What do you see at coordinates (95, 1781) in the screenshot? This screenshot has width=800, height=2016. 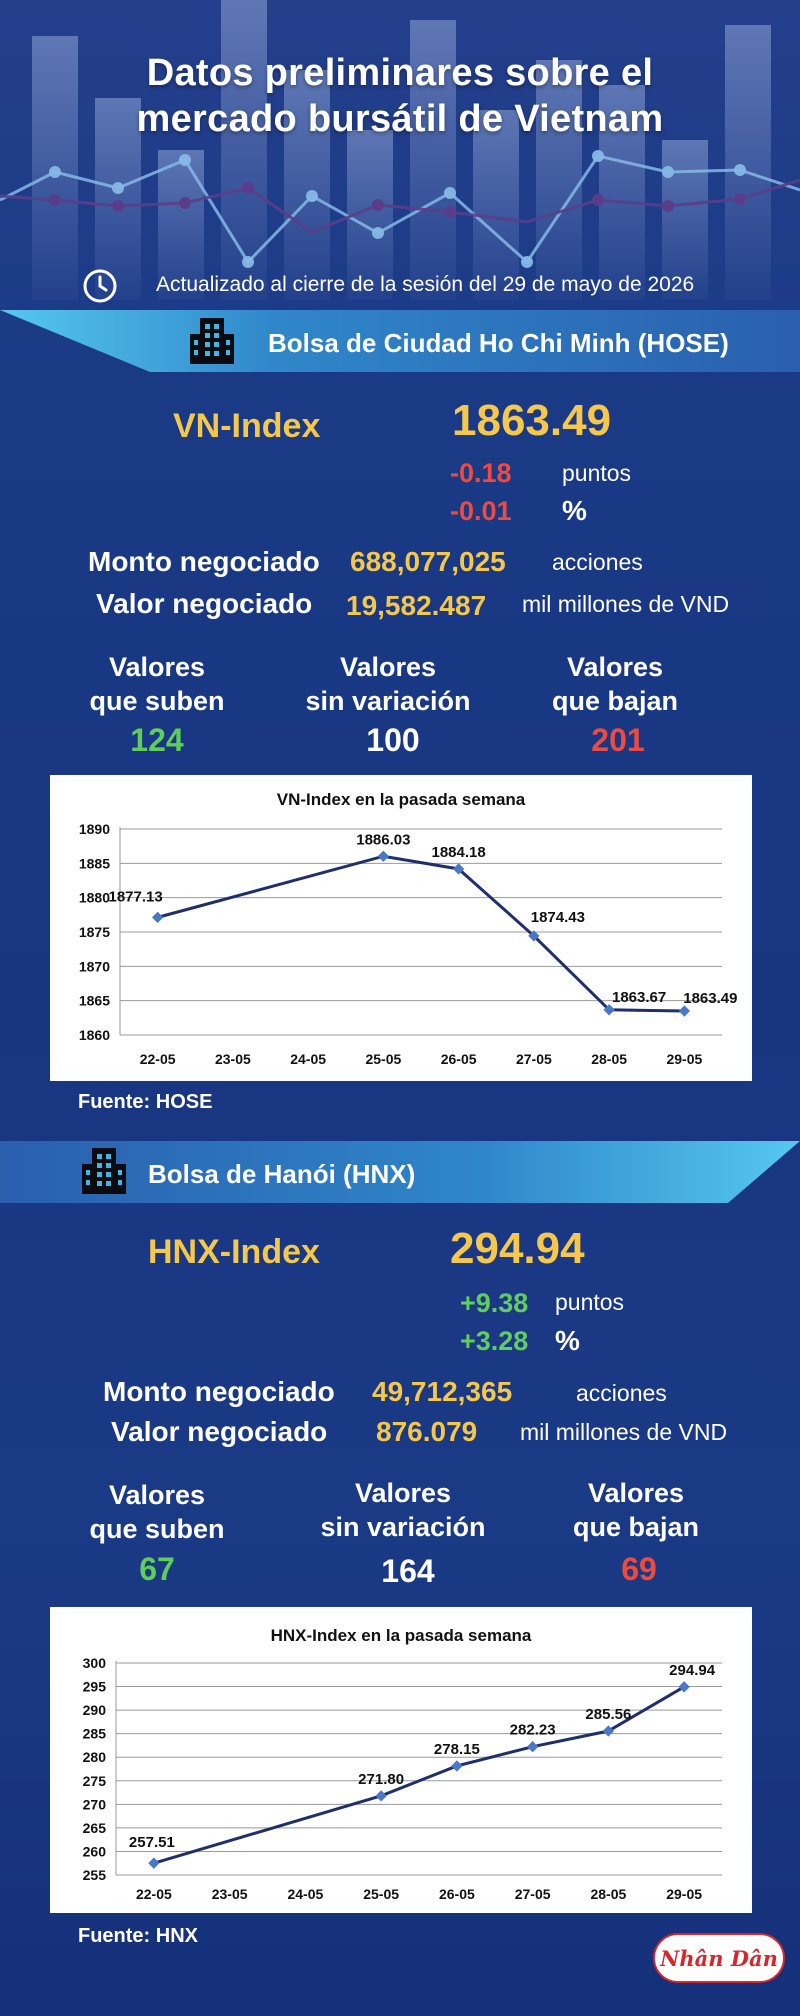 I see `y-tick-label: 275` at bounding box center [95, 1781].